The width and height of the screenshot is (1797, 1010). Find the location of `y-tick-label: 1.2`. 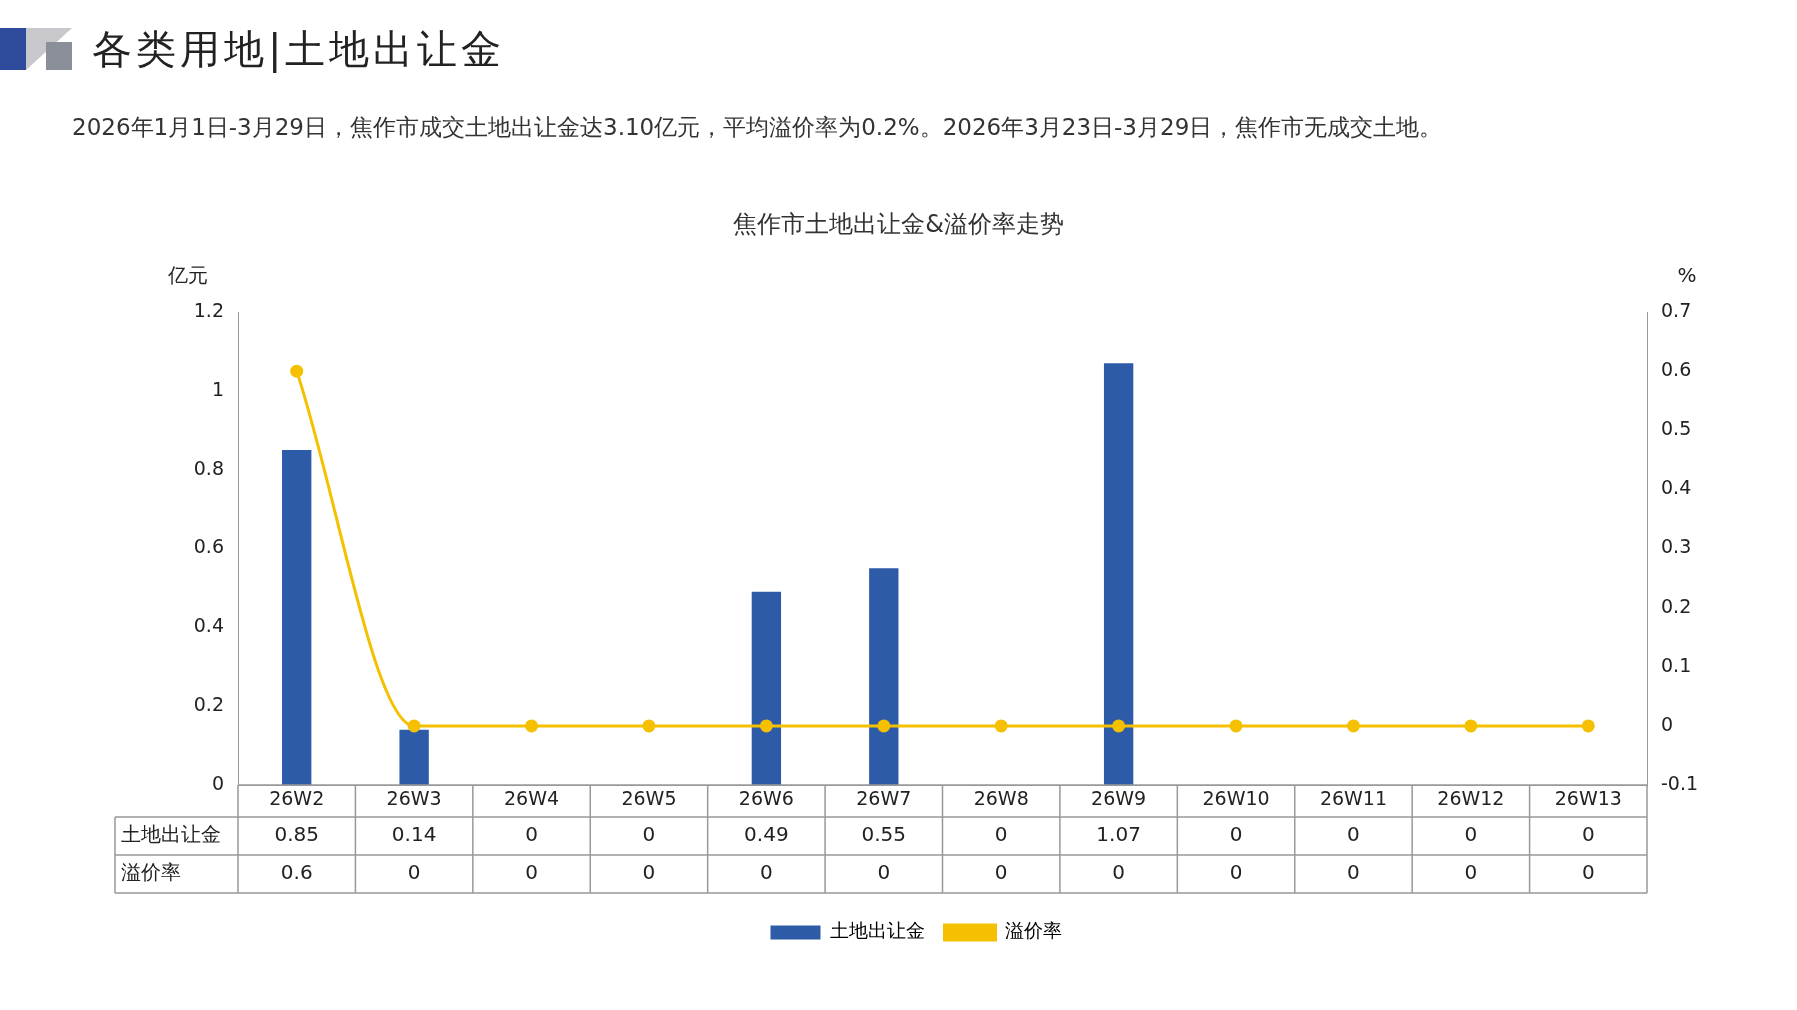

y-tick-label: 1.2 is located at coordinates (208, 309).